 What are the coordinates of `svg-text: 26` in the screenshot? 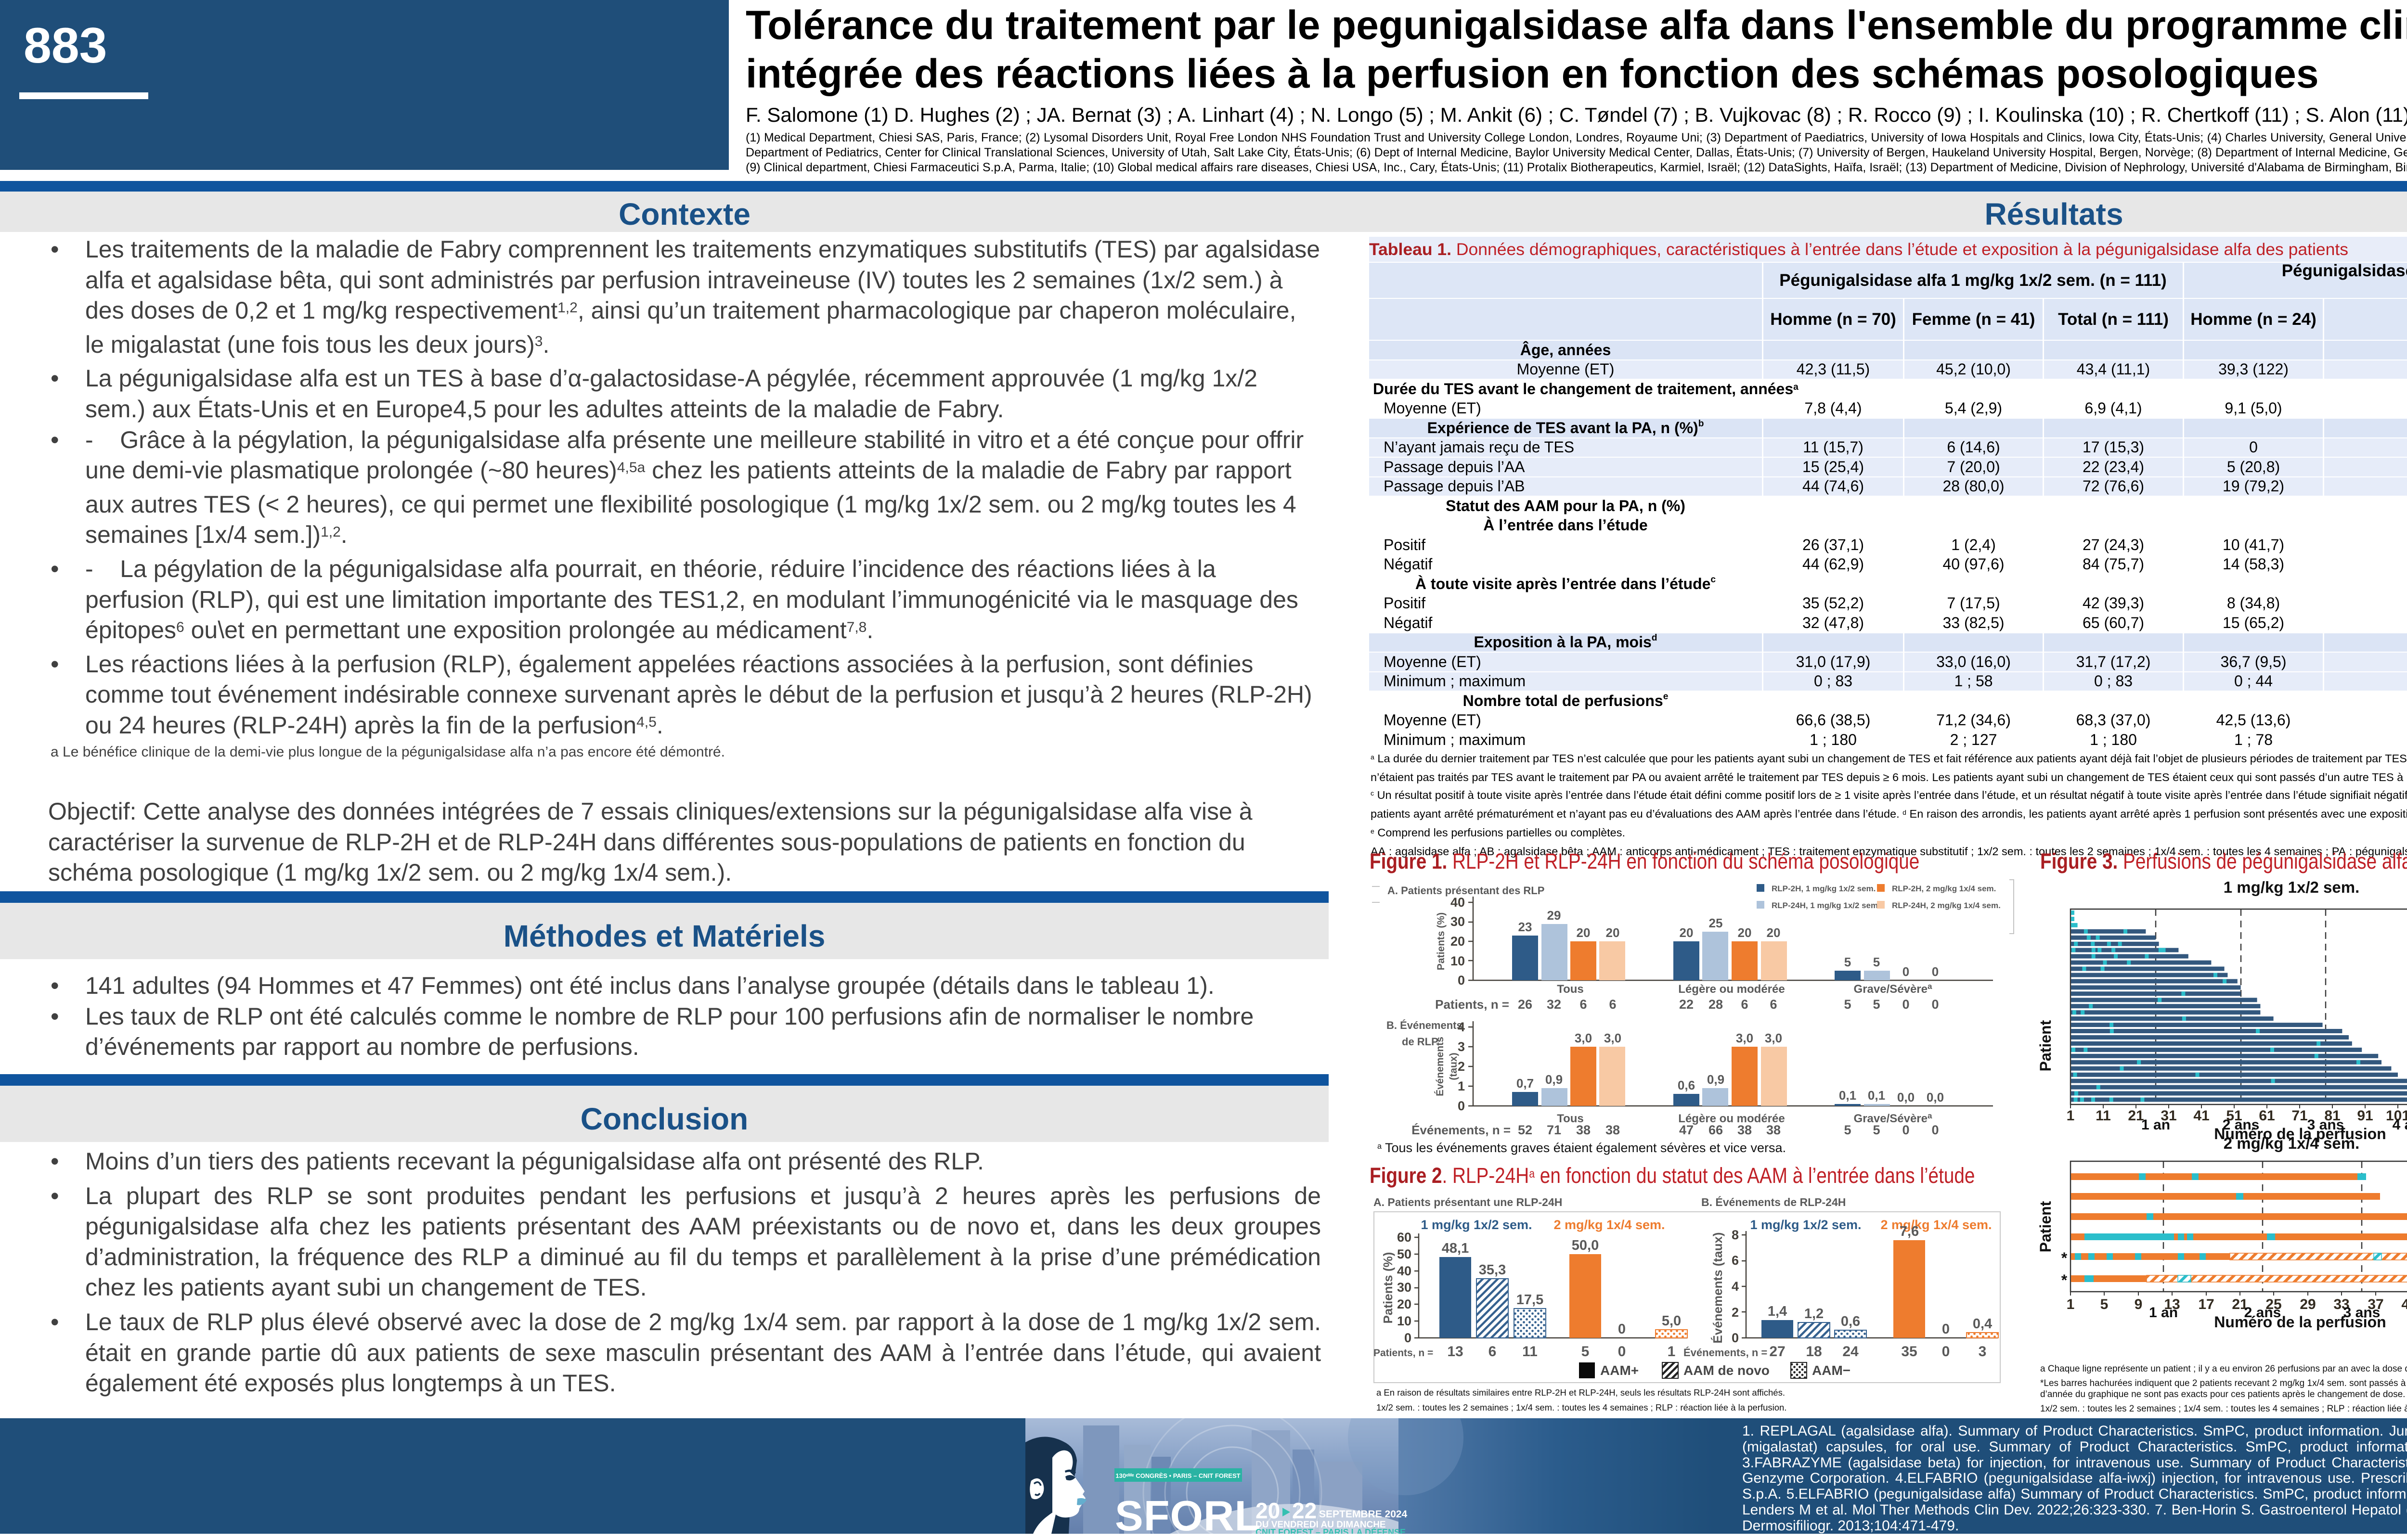 It's located at (1525, 1004).